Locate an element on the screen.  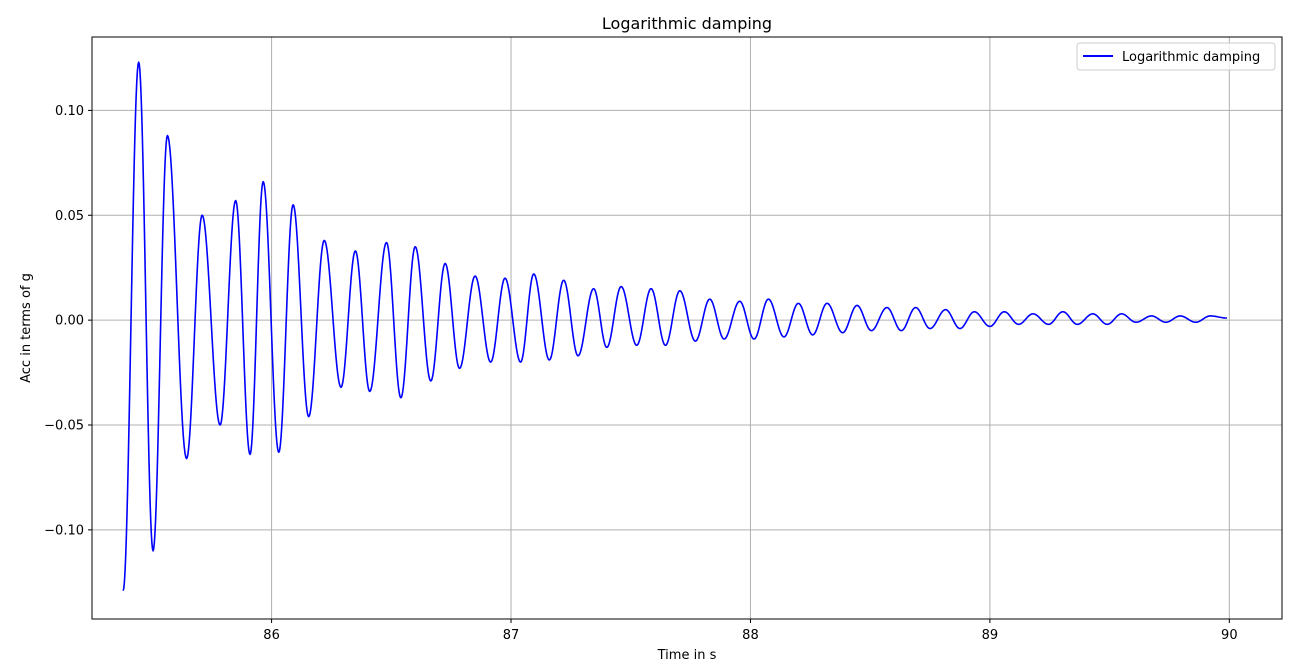
x-axis: 86 87 88 89 90 is located at coordinates (750, 631).